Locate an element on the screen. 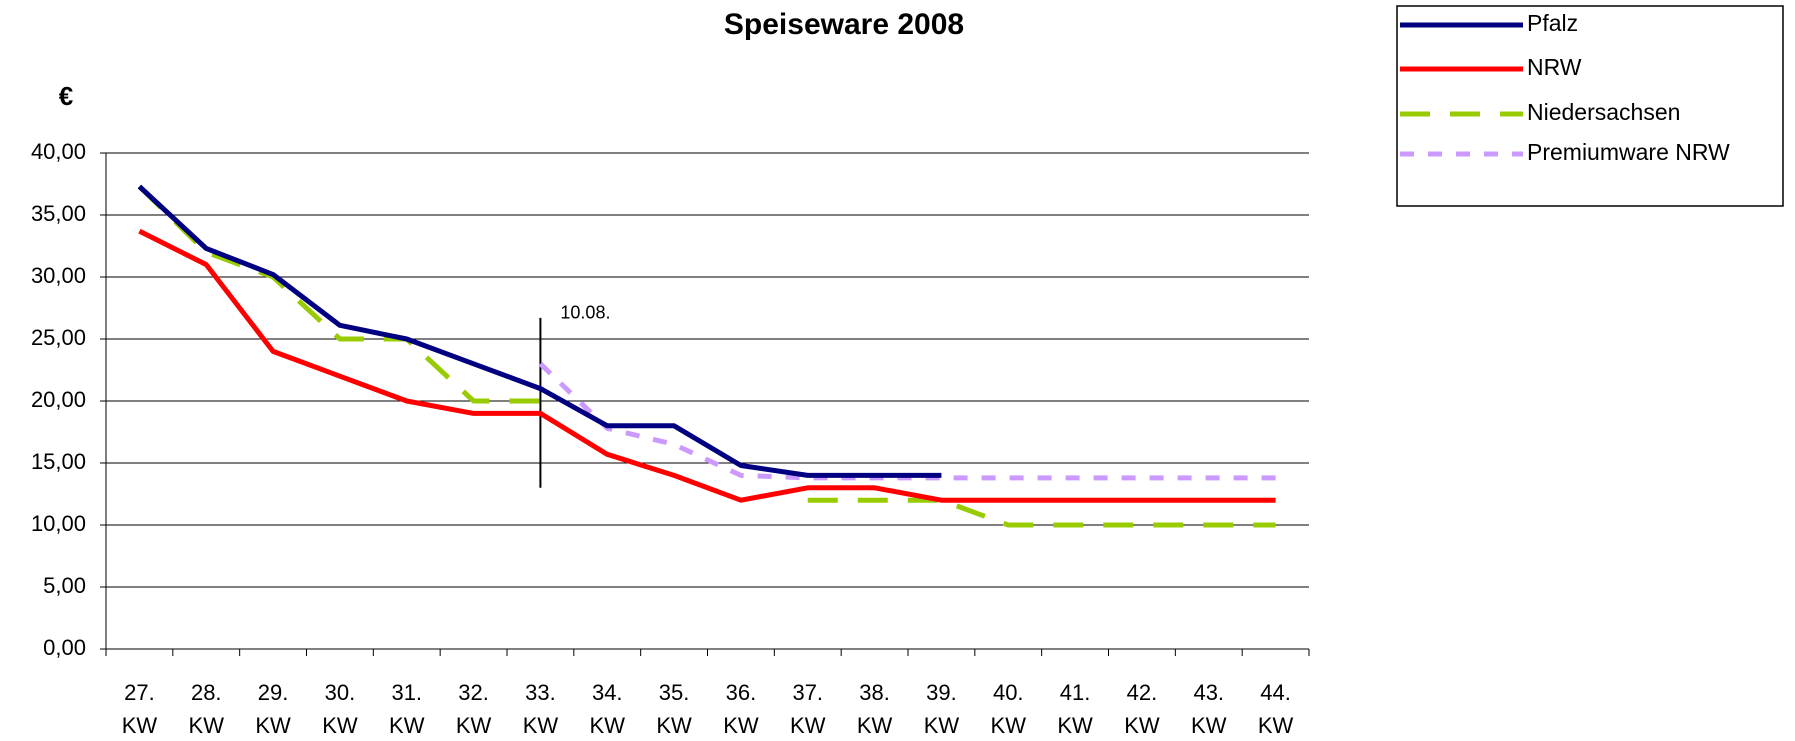 The width and height of the screenshot is (1795, 741). x-tick-label: 44. KW is located at coordinates (1276, 709).